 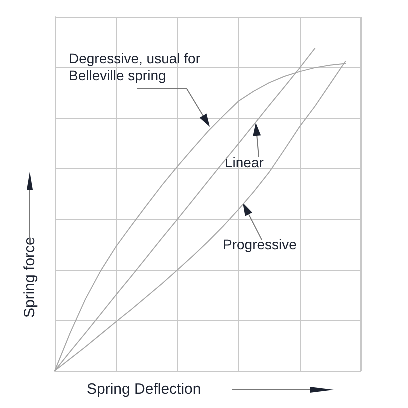 What do you see at coordinates (260, 244) in the screenshot?
I see `annotation: Progressive` at bounding box center [260, 244].